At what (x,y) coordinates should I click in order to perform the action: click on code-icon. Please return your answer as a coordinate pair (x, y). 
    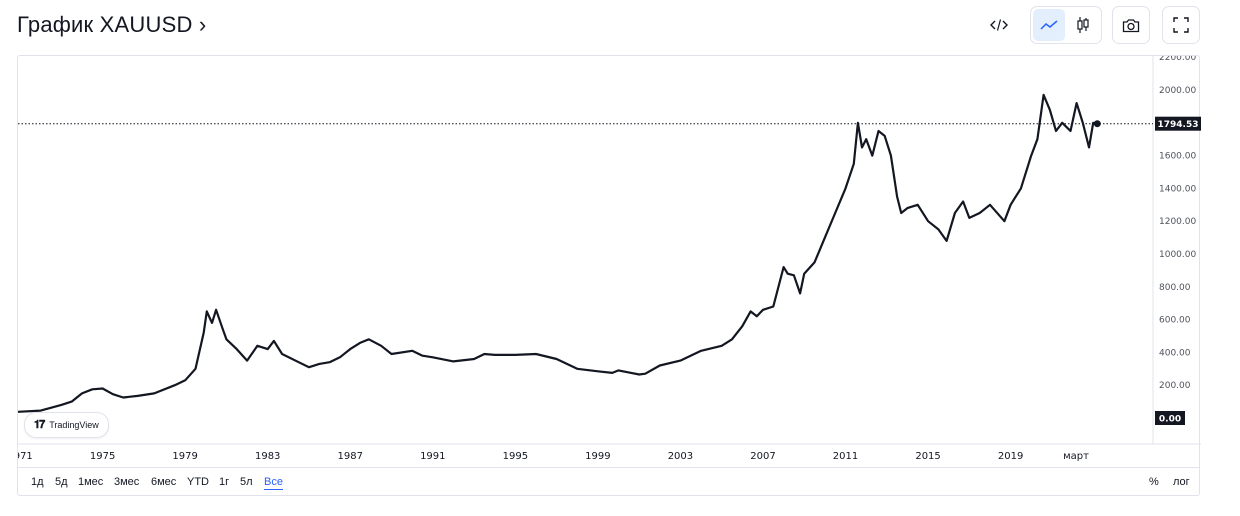
    Looking at the image, I should click on (999, 25).